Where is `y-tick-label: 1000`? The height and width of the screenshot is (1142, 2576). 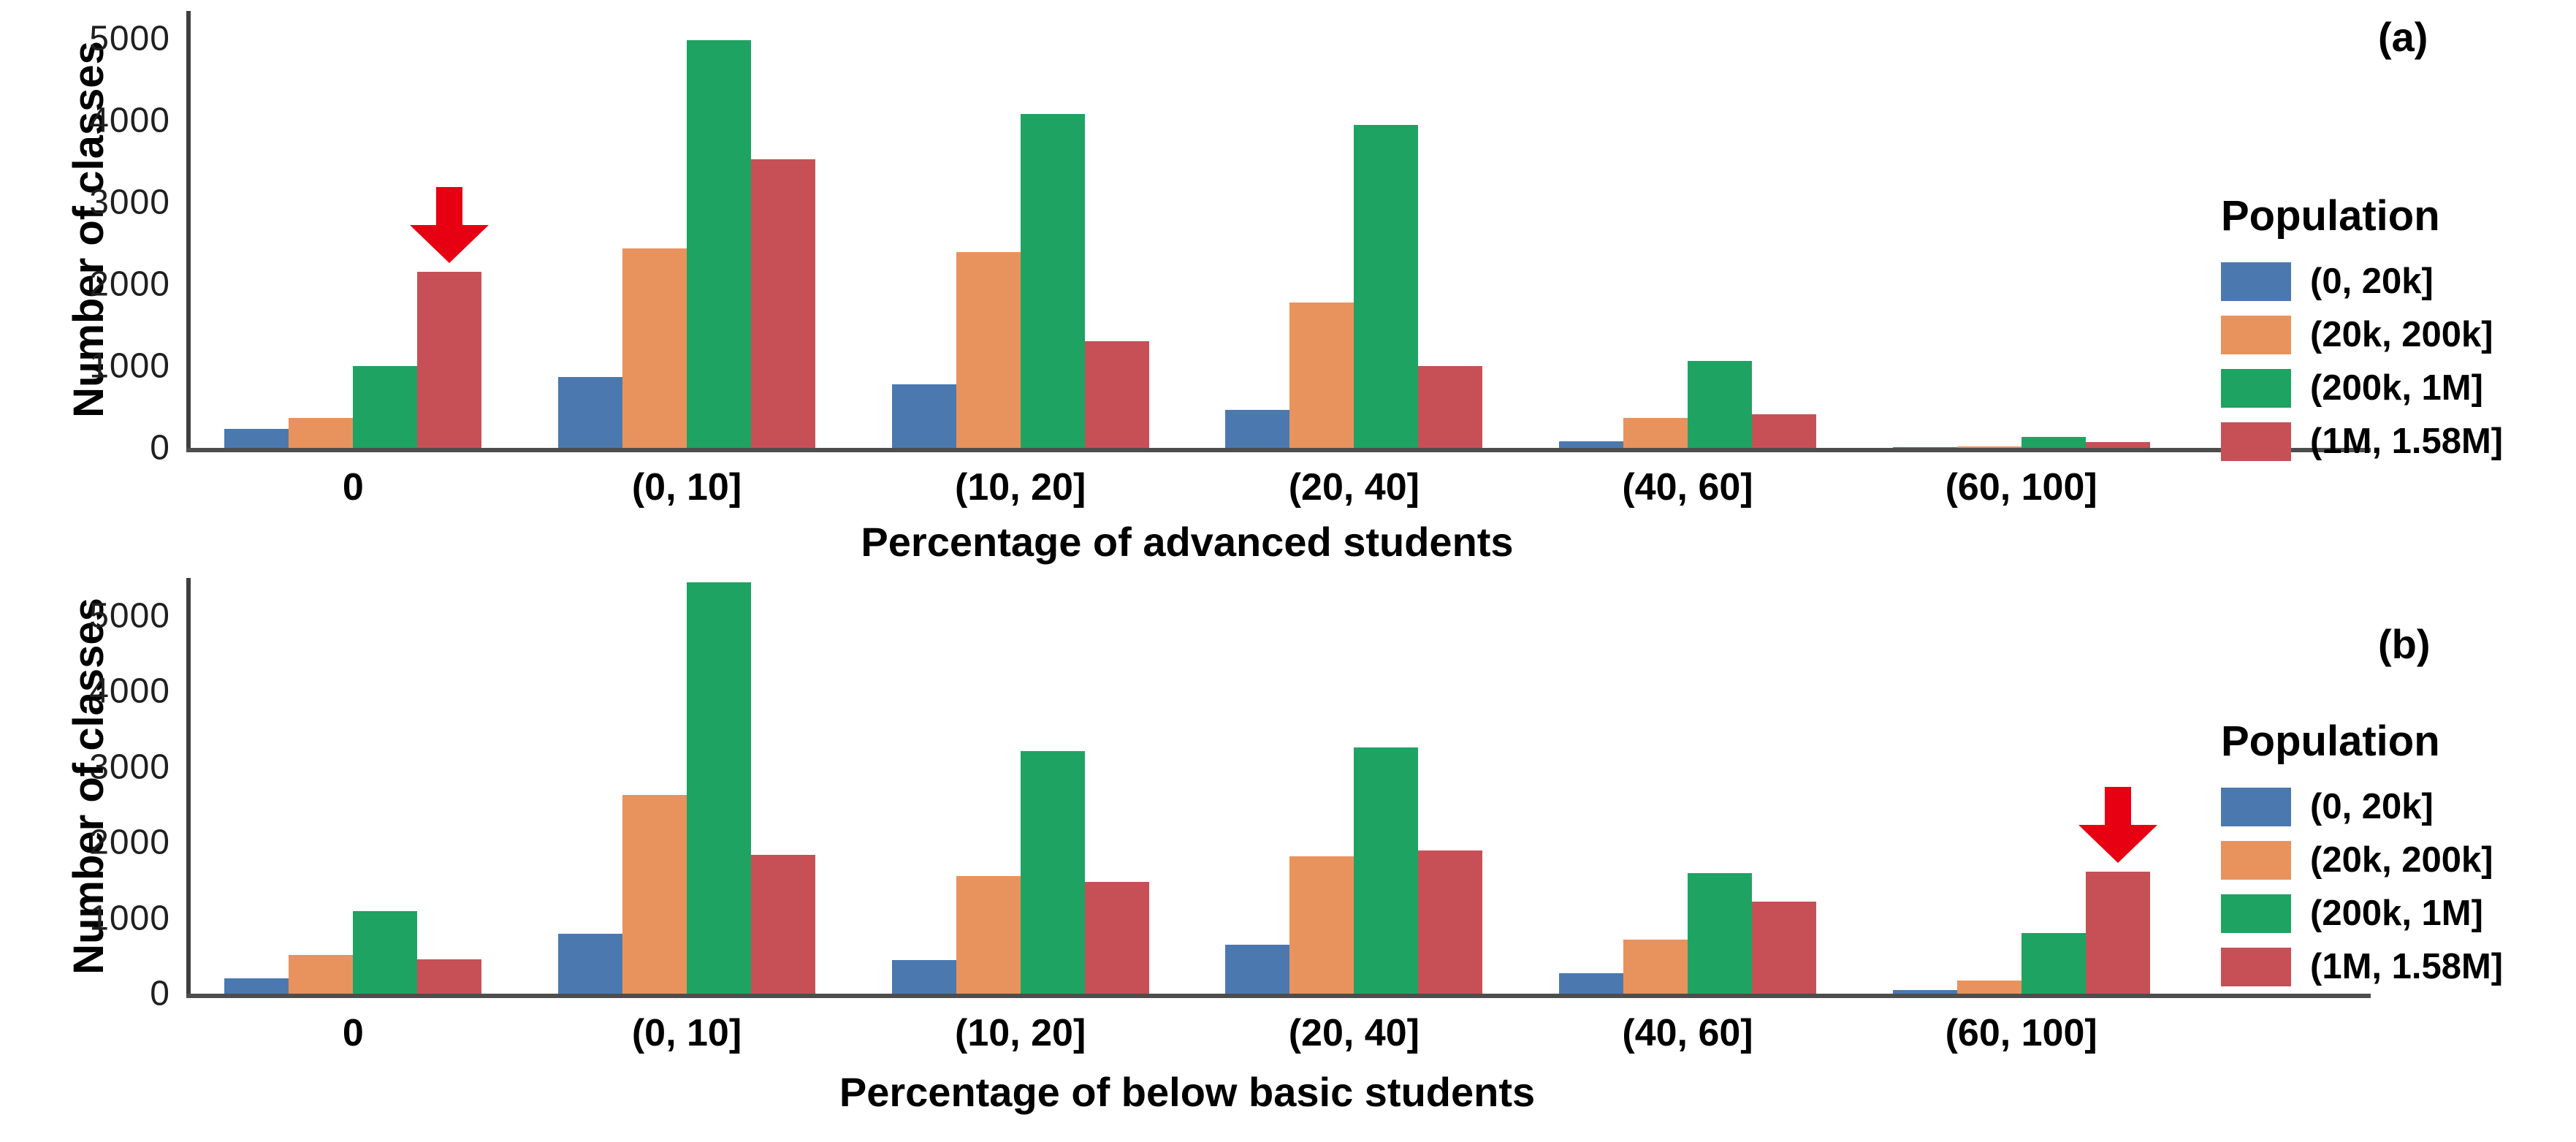 y-tick-label: 1000 is located at coordinates (129, 918).